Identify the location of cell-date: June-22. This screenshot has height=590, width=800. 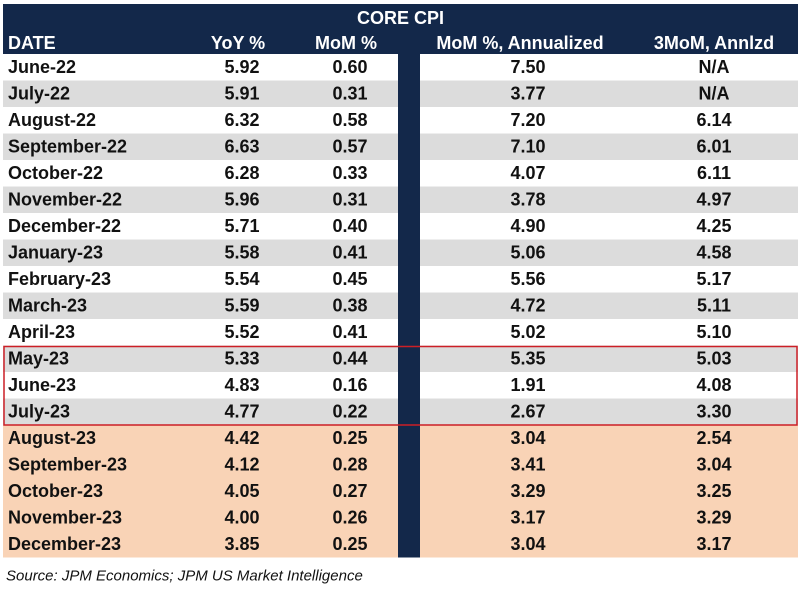
(42, 67).